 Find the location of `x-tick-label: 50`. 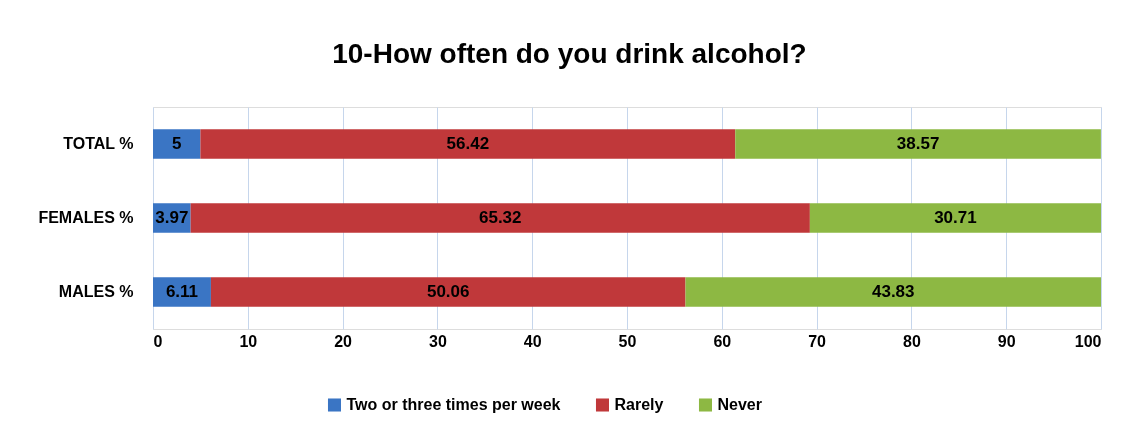

x-tick-label: 50 is located at coordinates (627, 341).